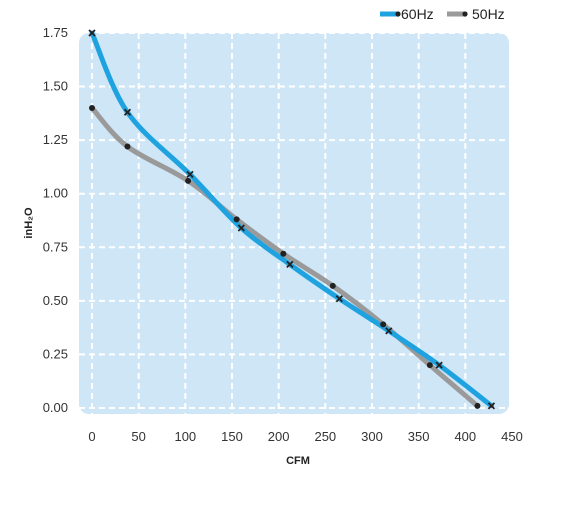 This screenshot has height=507, width=566. Describe the element at coordinates (325, 436) in the screenshot. I see `x-tick-label-5: 250` at that location.